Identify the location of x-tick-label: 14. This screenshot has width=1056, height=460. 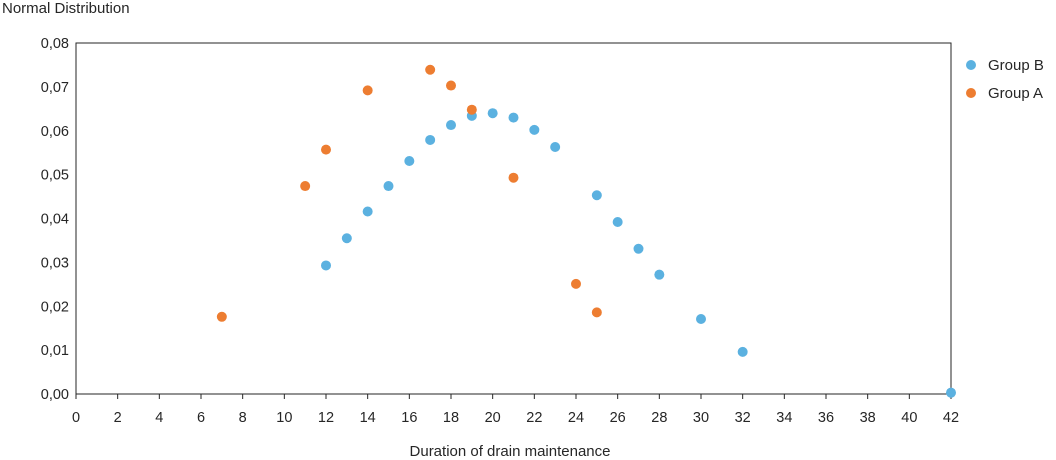
(368, 418).